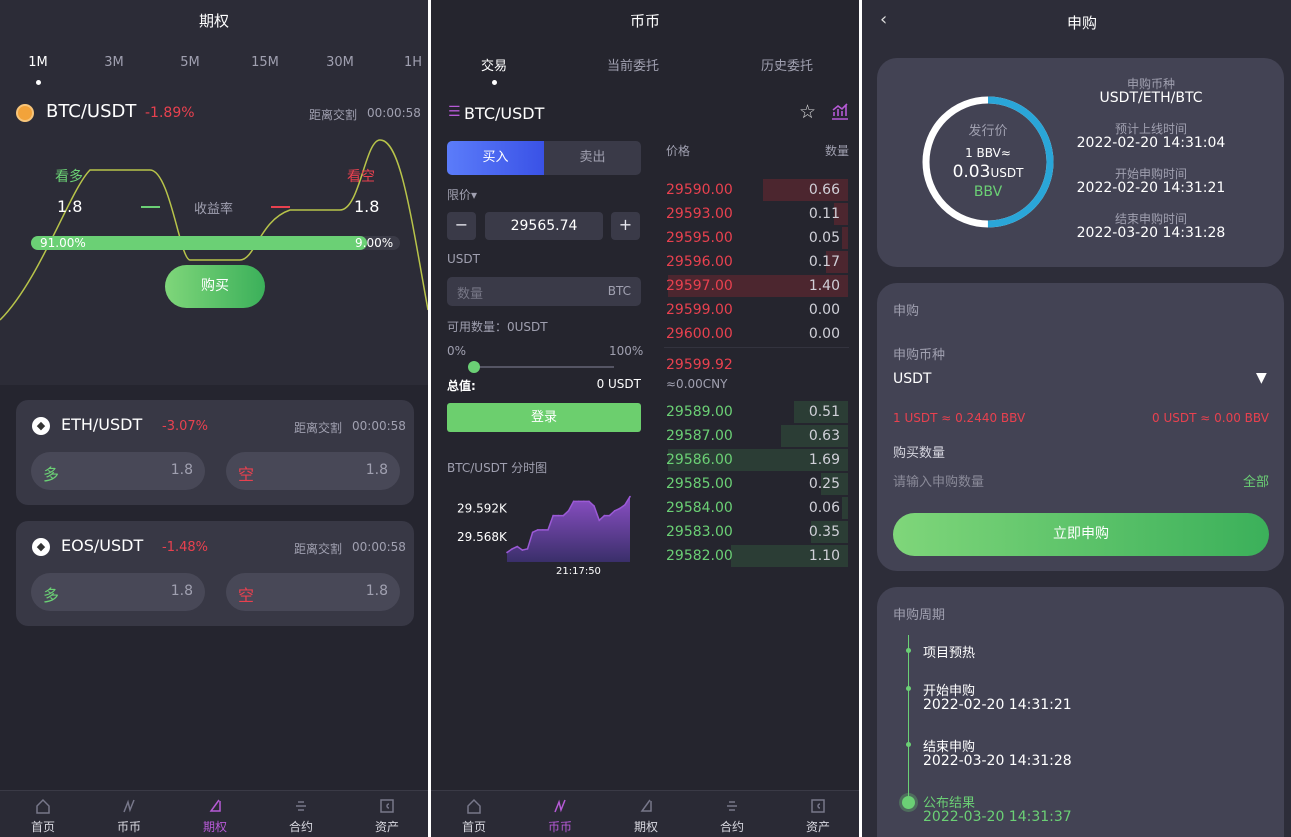 Image resolution: width=1291 pixels, height=837 pixels. What do you see at coordinates (840, 111) in the screenshot?
I see `chart-icon` at bounding box center [840, 111].